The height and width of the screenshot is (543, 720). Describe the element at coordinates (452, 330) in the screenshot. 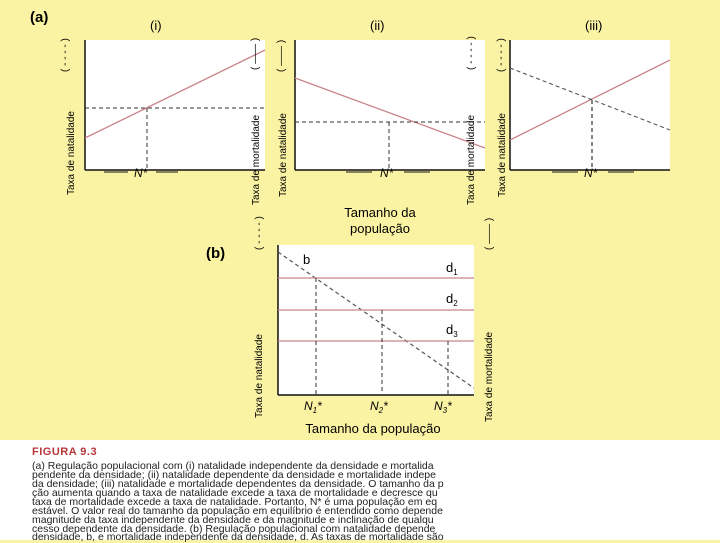

I see `panel-b-death-label-3: d3` at that location.